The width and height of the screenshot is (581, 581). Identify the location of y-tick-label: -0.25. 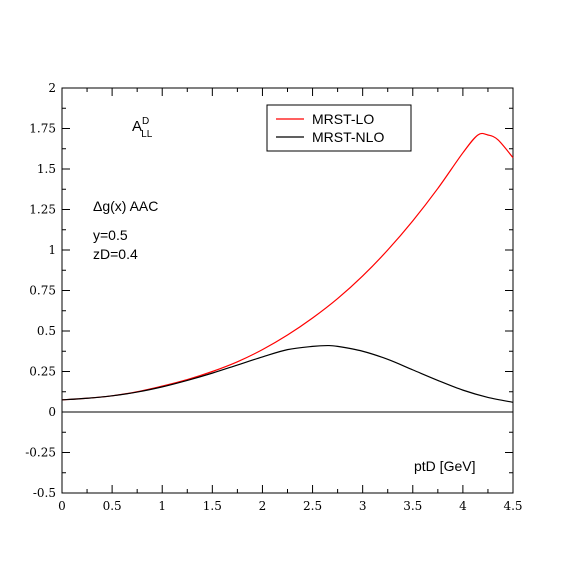
(40, 453).